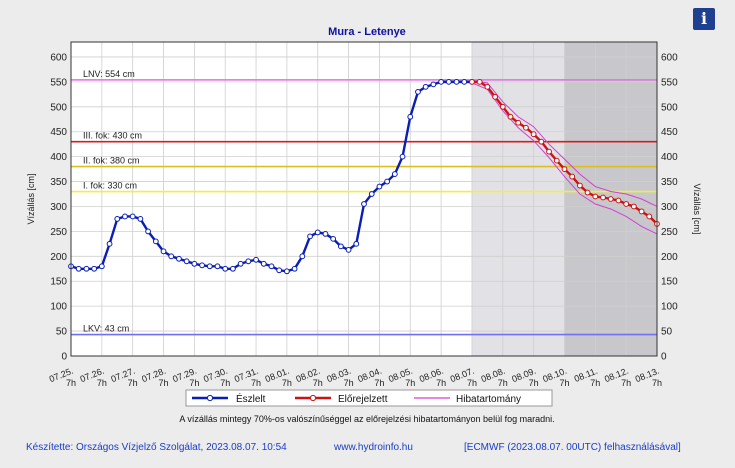 This screenshot has width=735, height=468. I want to click on x-tick-hour-14: 7h, so click(503, 383).